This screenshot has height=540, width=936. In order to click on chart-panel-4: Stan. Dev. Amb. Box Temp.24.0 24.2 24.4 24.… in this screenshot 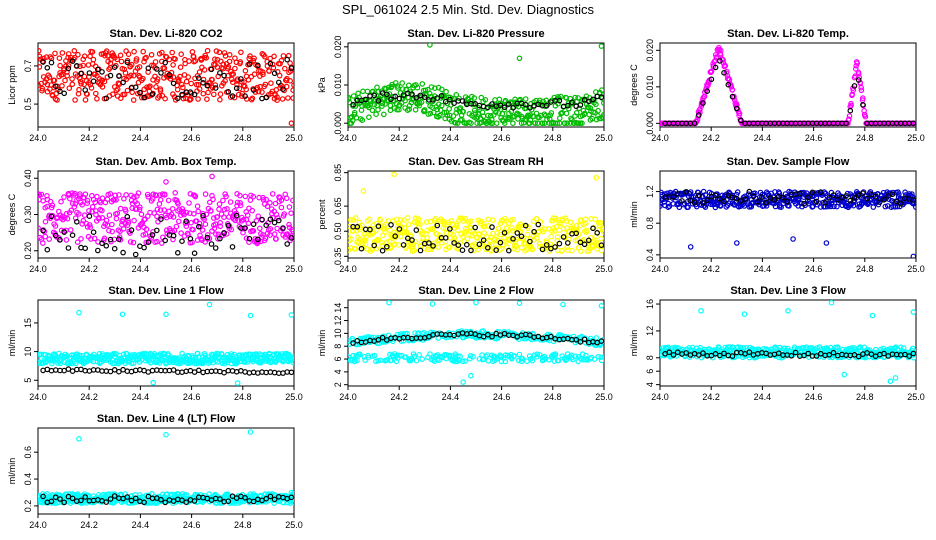, I will do `click(155, 215)`.